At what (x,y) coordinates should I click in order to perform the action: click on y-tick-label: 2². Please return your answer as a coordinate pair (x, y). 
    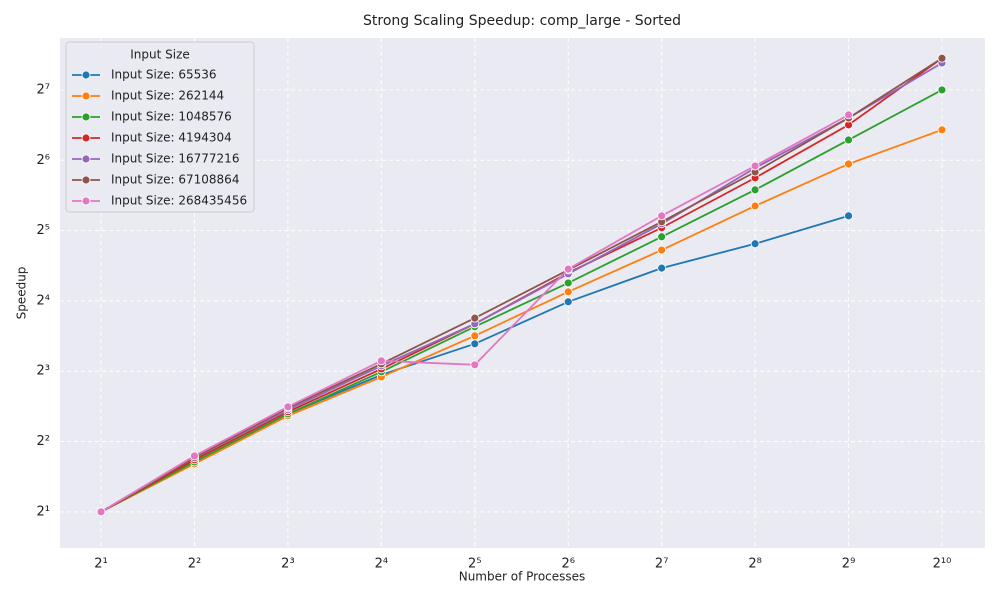
    Looking at the image, I should click on (43, 441).